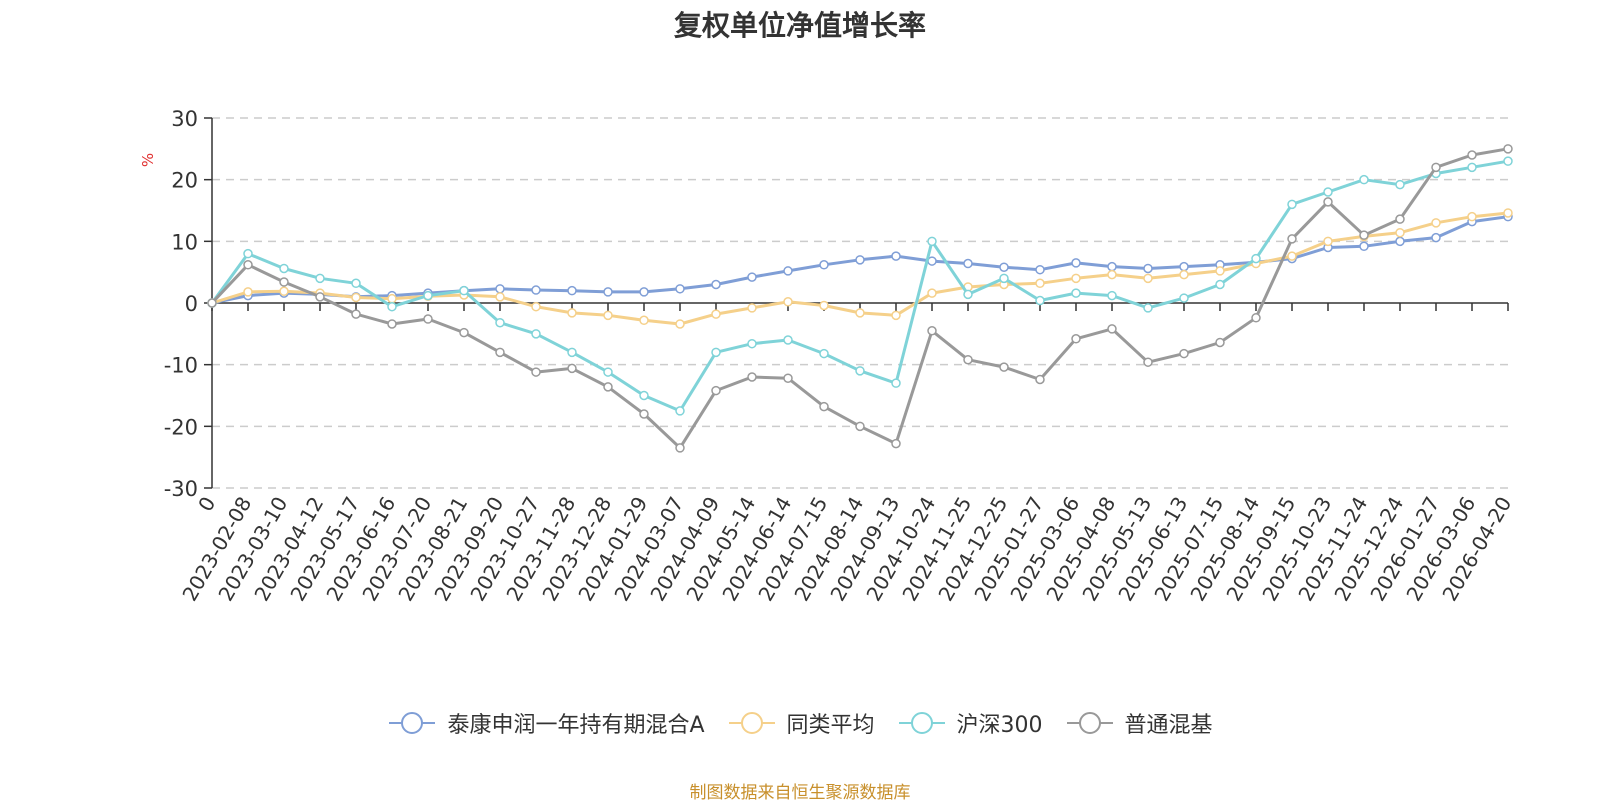 This screenshot has height=803, width=1600. What do you see at coordinates (546, 723) in the screenshot?
I see `legend-item: 泰康申润一年持有期混合A` at bounding box center [546, 723].